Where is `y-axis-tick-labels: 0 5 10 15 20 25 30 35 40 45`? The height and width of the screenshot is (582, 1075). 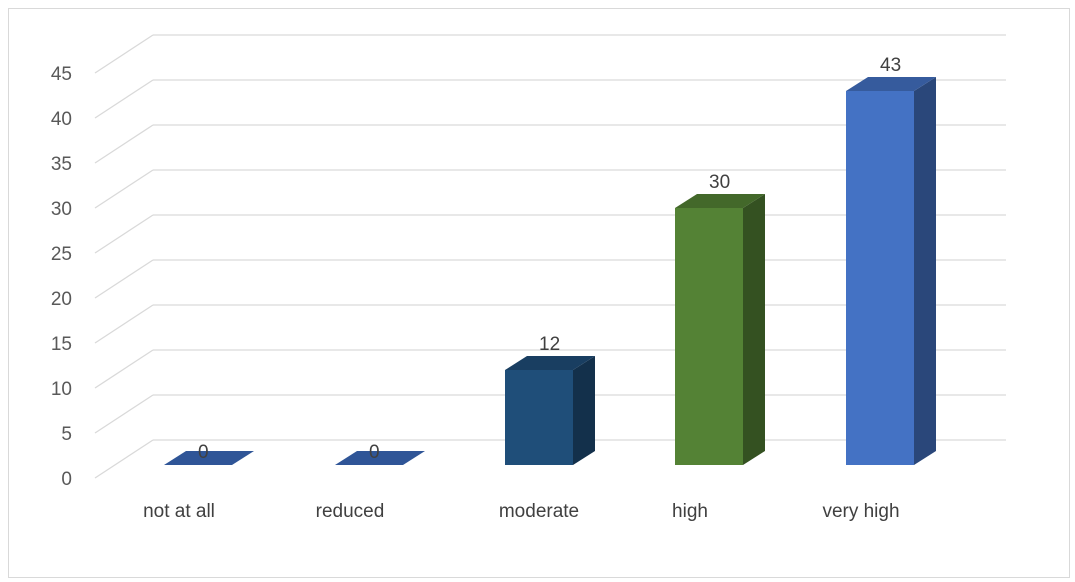 y-axis-tick-labels: 0 5 10 15 20 25 30 35 40 45 is located at coordinates (61, 277).